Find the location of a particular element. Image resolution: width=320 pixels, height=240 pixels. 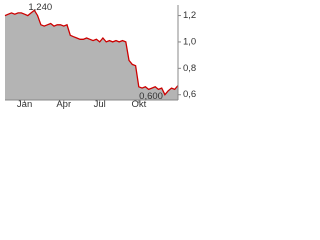

y-tick-label: 0,8 is located at coordinates (189, 68).